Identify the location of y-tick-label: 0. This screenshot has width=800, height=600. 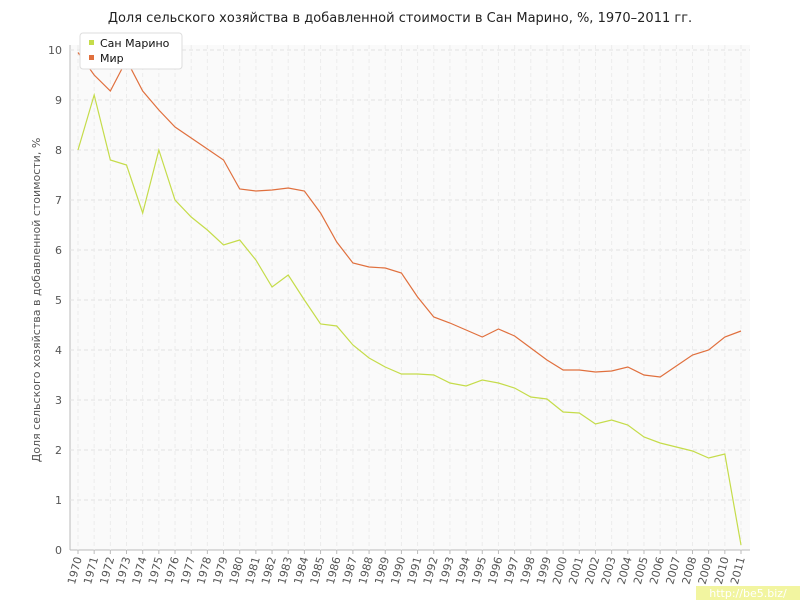
(58, 550).